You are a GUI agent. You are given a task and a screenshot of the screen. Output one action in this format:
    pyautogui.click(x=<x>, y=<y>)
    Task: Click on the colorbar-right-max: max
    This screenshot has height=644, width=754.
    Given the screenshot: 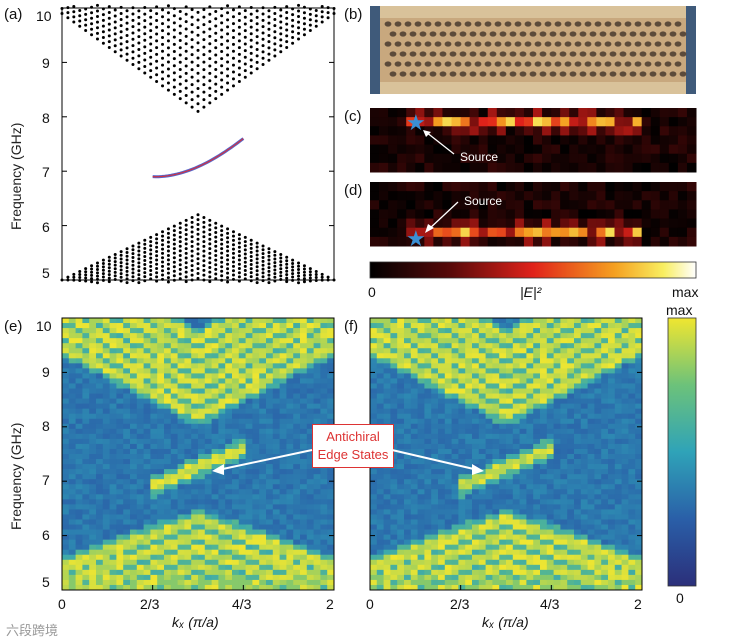 What is the action you would take?
    pyautogui.click(x=679, y=310)
    